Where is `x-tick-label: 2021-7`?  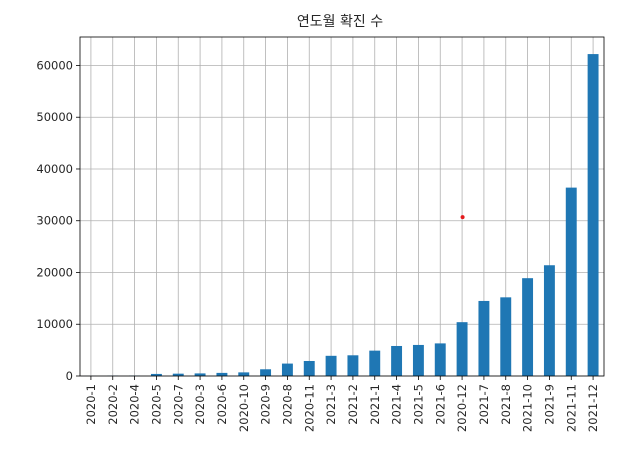 x-tick-label: 2021-7 is located at coordinates (484, 404).